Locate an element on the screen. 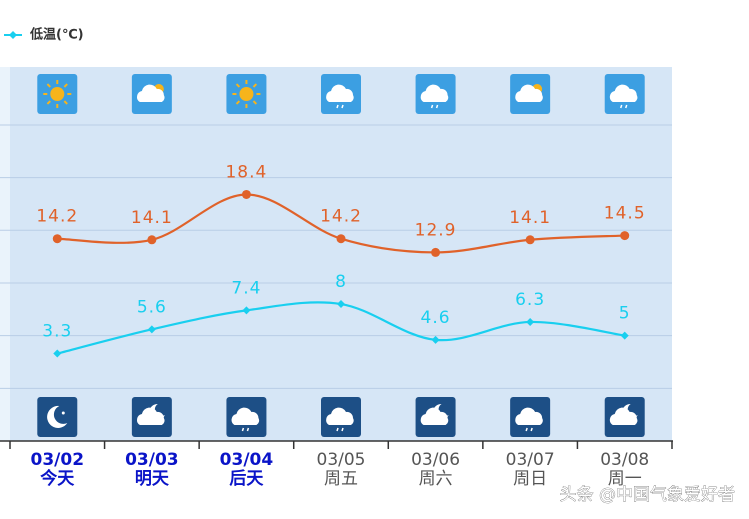 Image resolution: width=749 pixels, height=519 pixels. plot-edge is located at coordinates (5, 254).